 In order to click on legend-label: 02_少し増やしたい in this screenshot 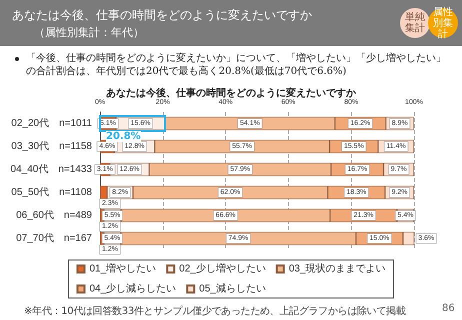, I will do `click(222, 268)`.